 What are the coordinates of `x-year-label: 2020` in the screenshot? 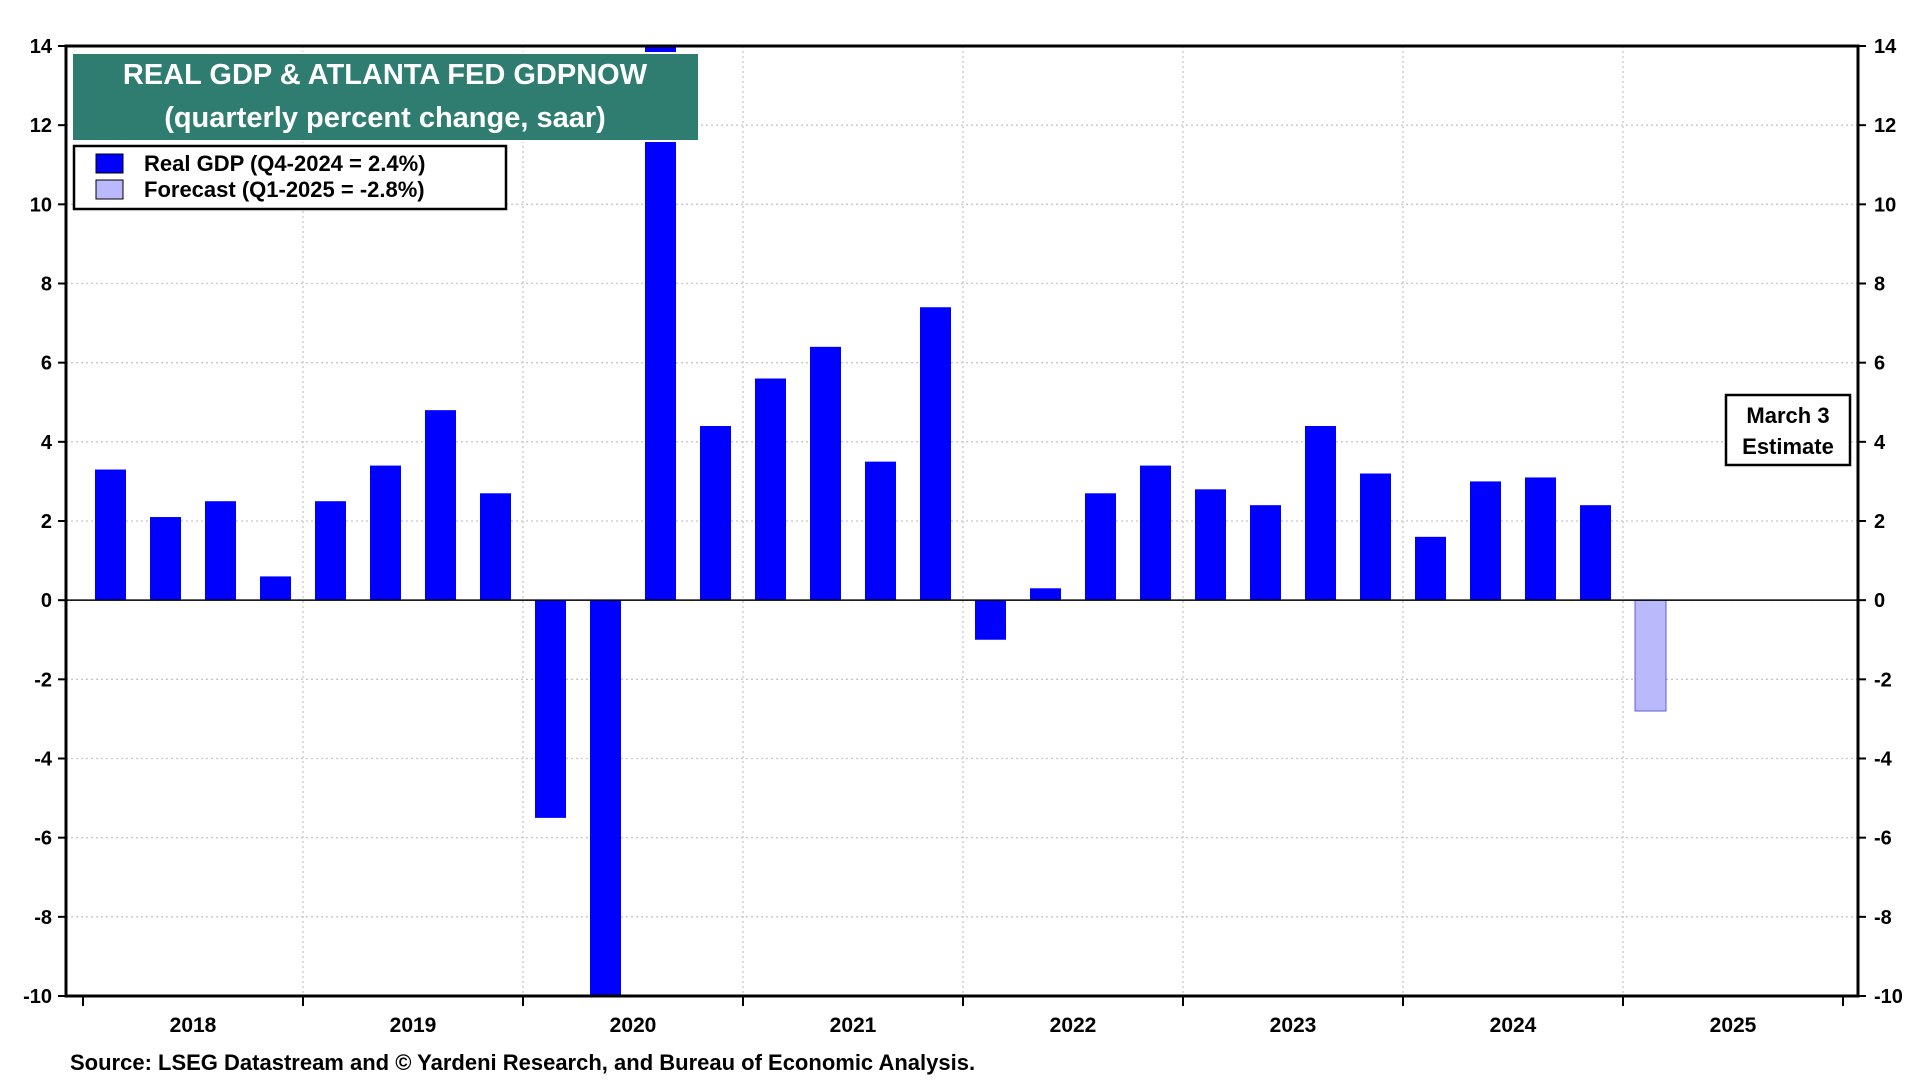 It's located at (633, 1025).